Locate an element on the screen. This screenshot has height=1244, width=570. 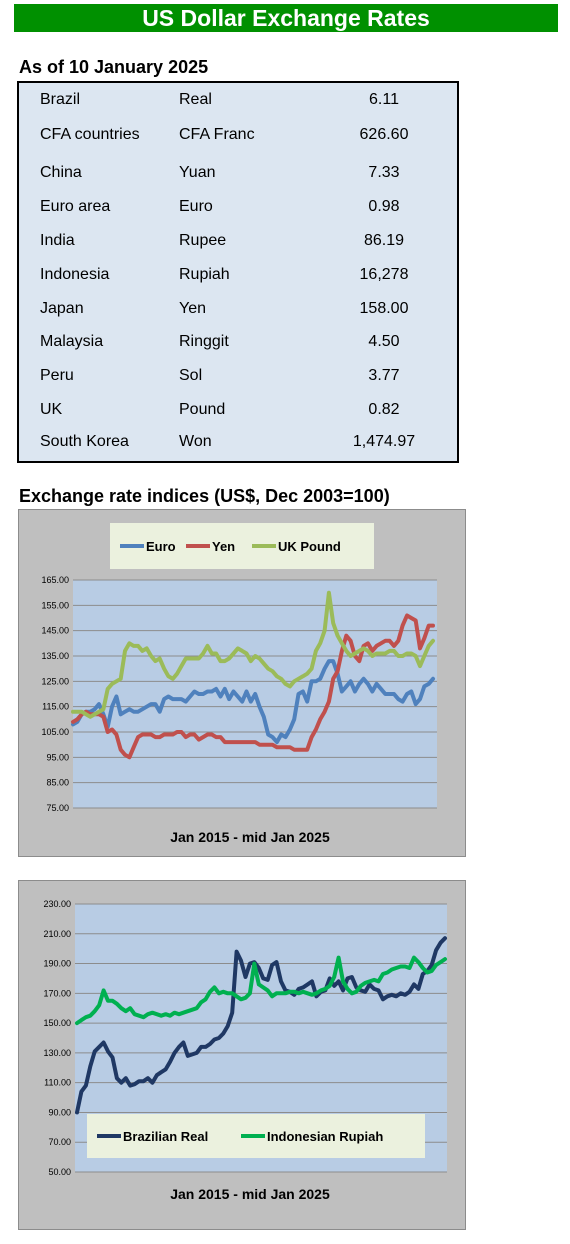
y-tick-label: 75.00 is located at coordinates (57, 808).